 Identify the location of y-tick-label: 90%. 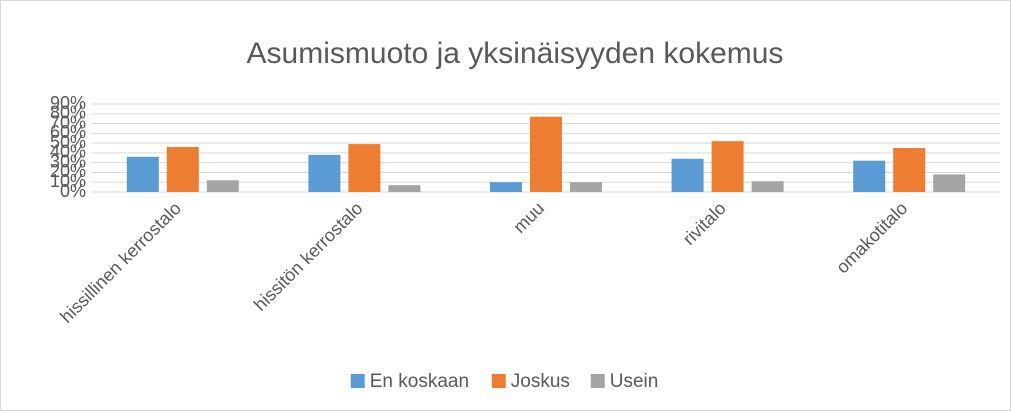
(68, 103).